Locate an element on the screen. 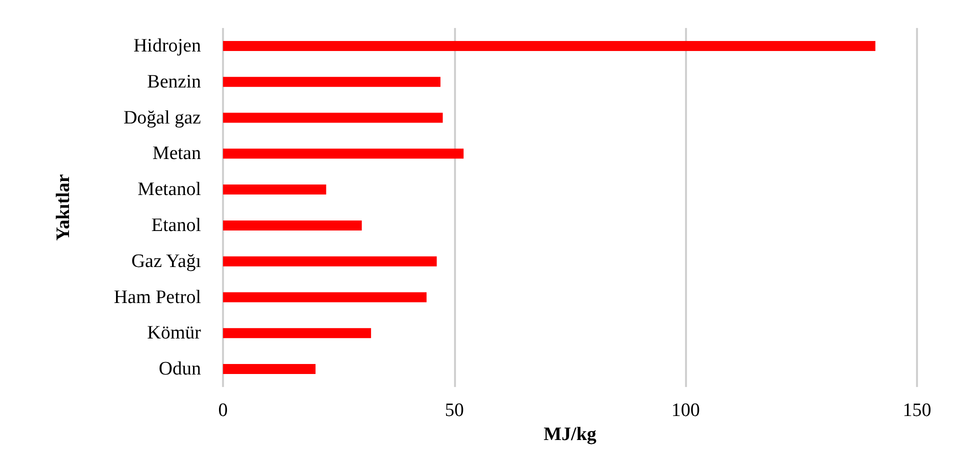 The width and height of the screenshot is (958, 467). y-tick-label: Ham Petrol is located at coordinates (157, 297).